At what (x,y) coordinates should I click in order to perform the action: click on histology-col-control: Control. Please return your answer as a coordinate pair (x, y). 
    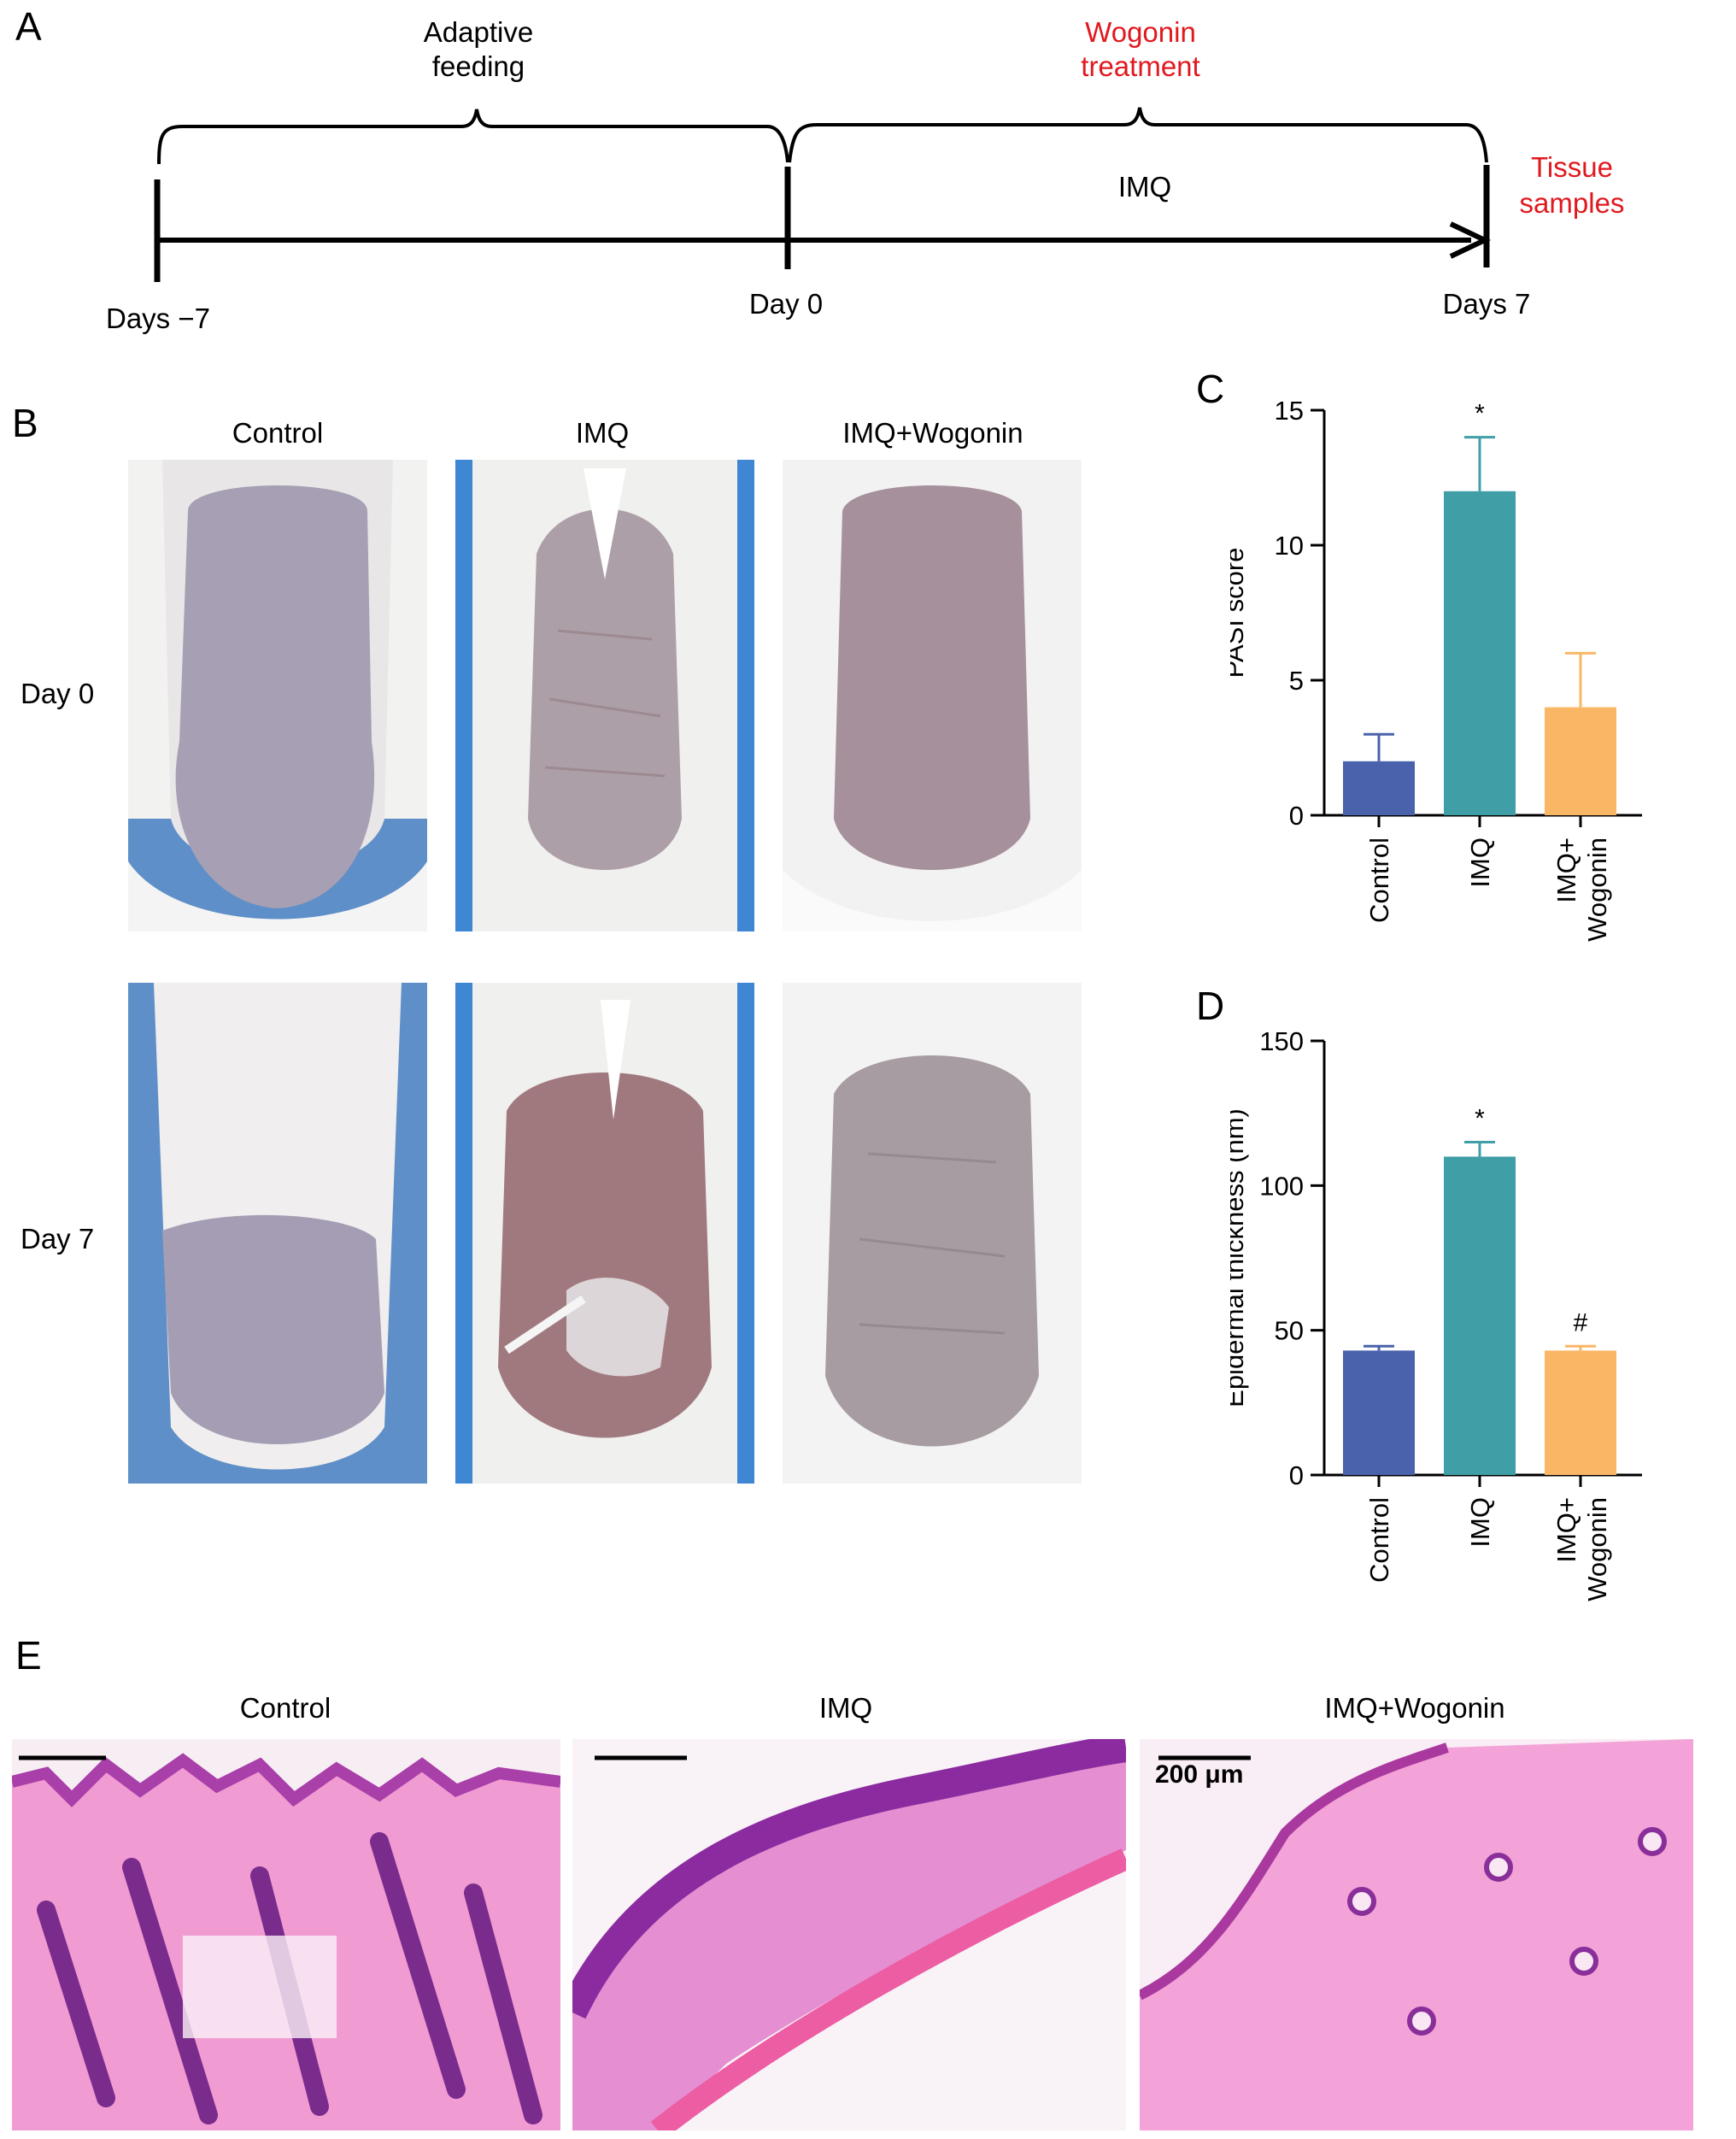
    Looking at the image, I should click on (285, 1708).